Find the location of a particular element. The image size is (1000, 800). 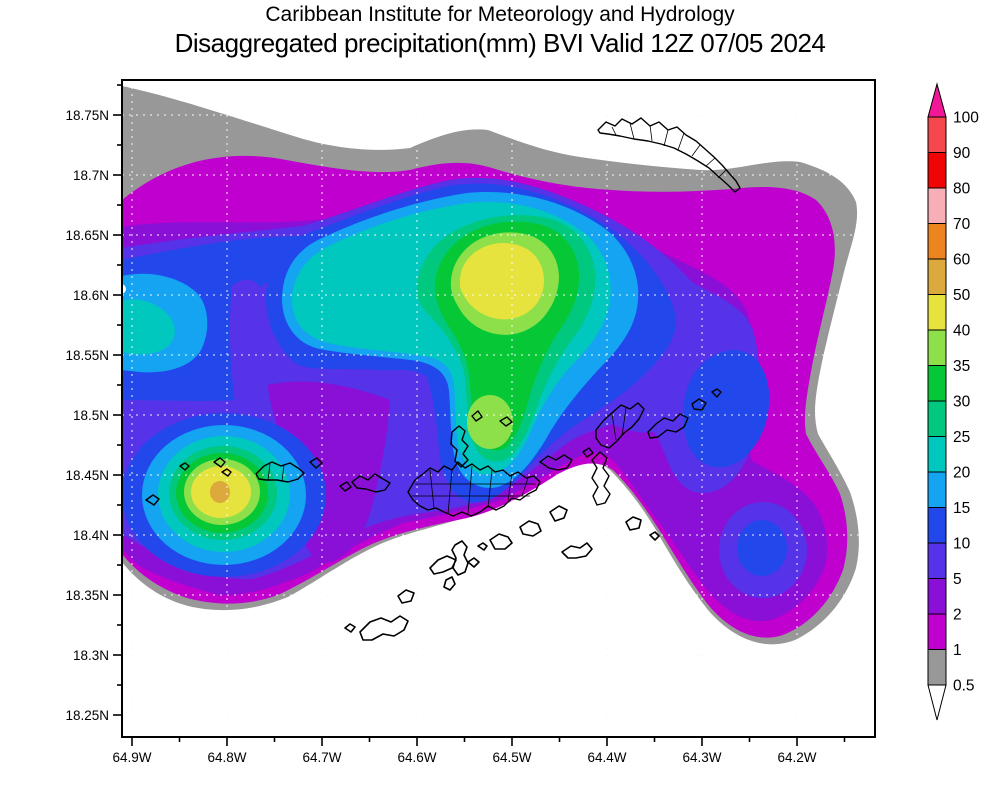

colorbar-tick-label: 2 is located at coordinates (957, 615).